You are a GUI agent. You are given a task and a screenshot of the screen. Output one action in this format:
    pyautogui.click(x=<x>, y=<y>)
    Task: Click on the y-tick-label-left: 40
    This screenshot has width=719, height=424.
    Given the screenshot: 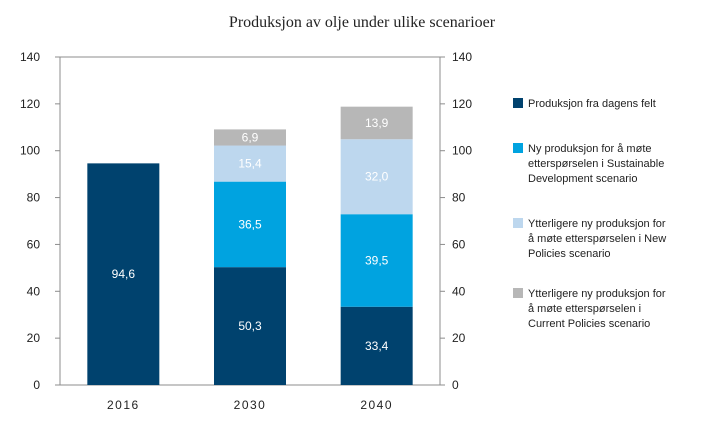 What is the action you would take?
    pyautogui.click(x=34, y=291)
    